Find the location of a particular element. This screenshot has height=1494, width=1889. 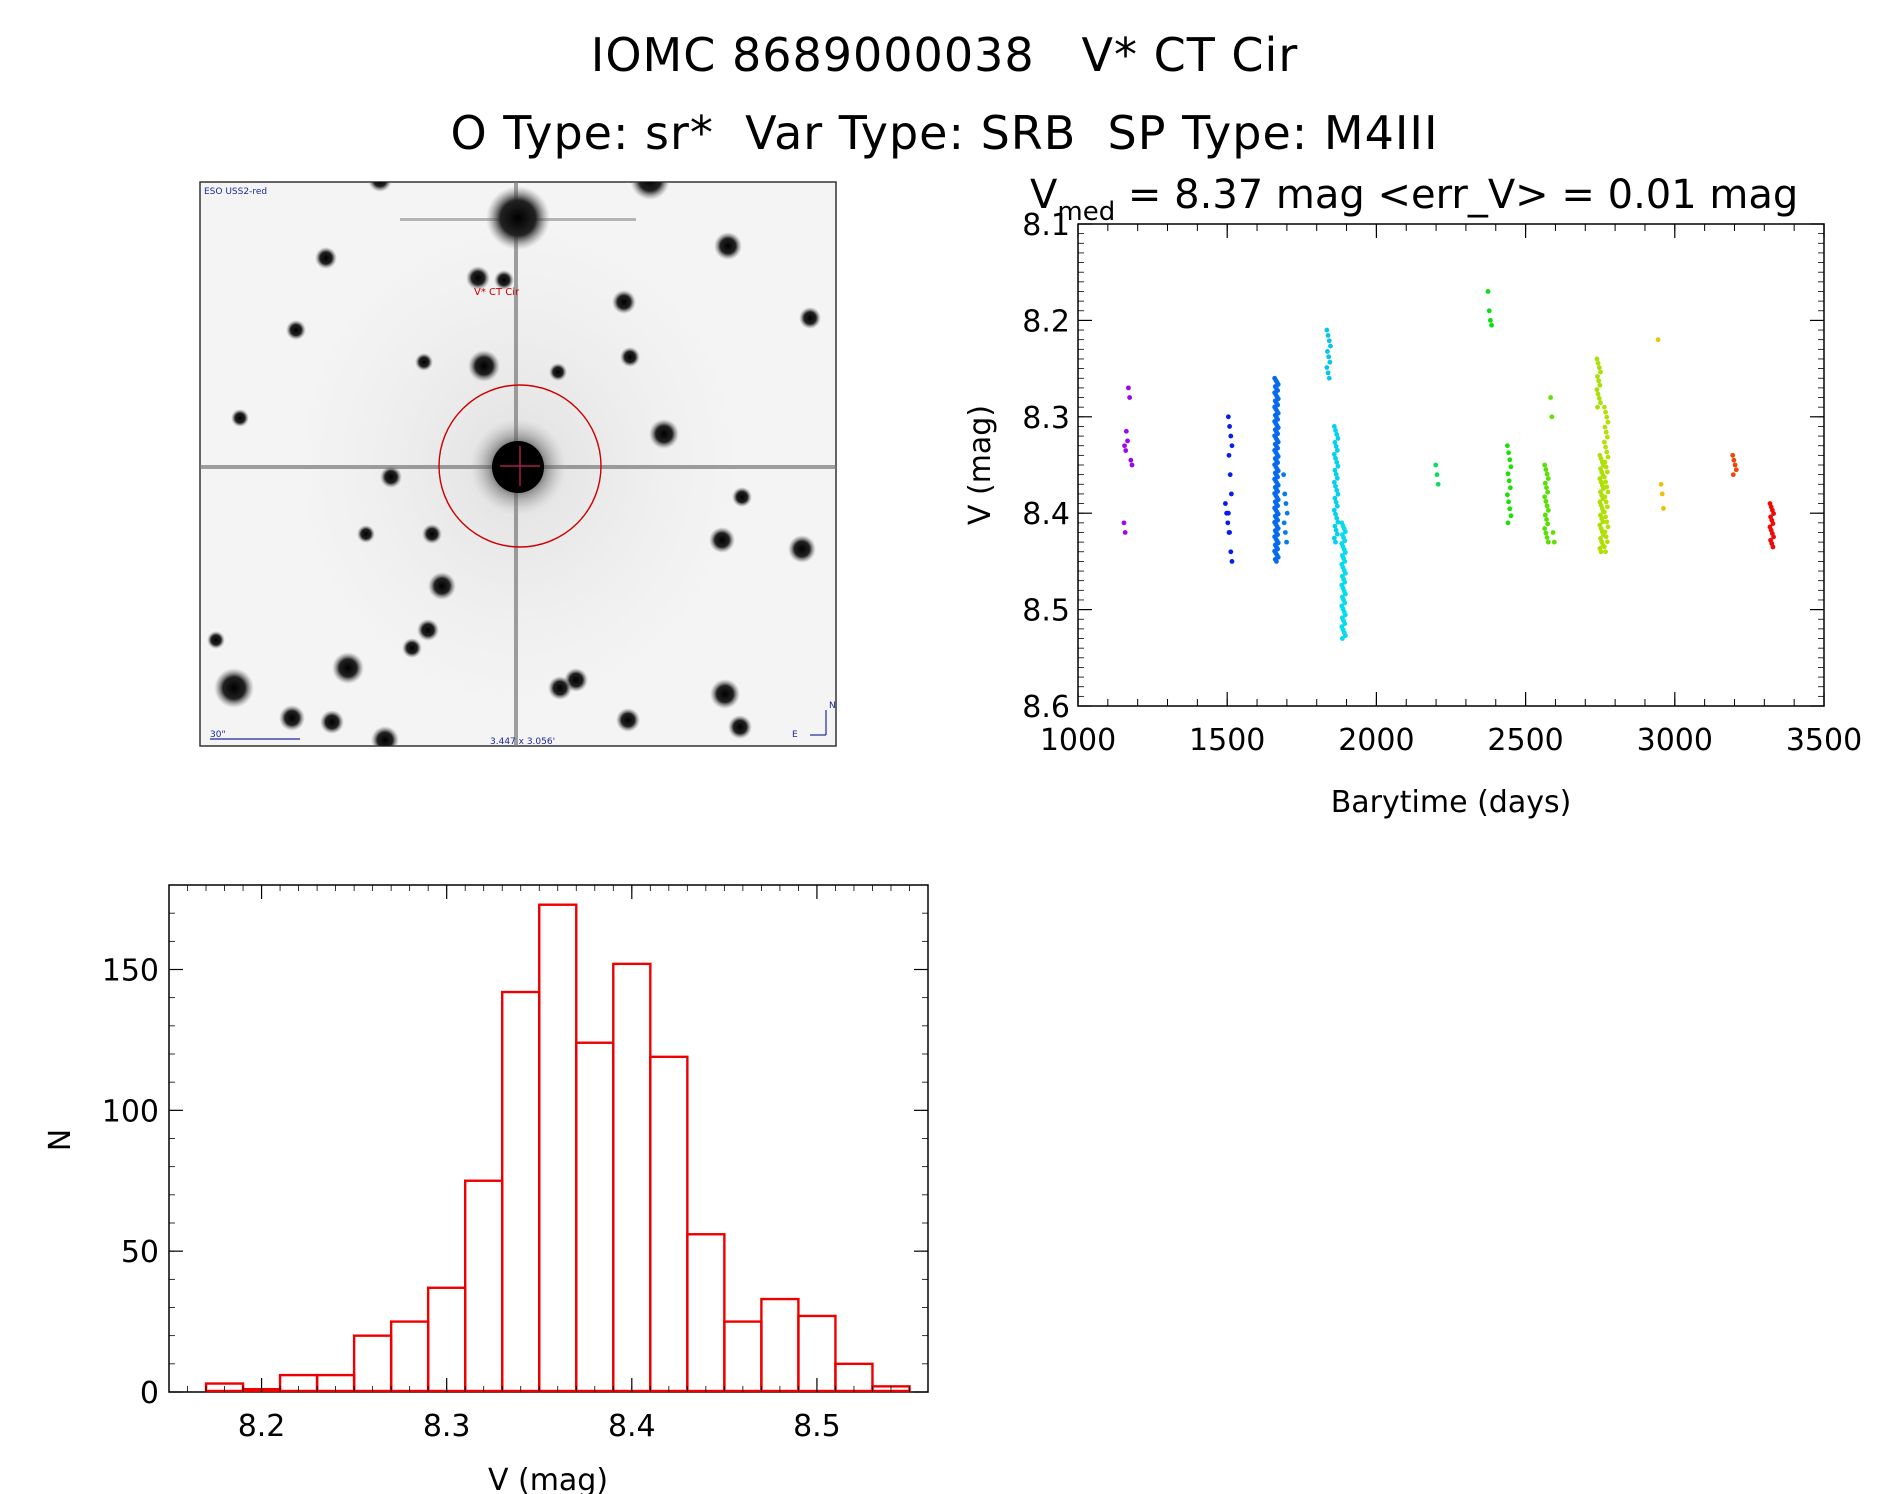

hist-xtick-label-1: 8.3 is located at coordinates (447, 1426).